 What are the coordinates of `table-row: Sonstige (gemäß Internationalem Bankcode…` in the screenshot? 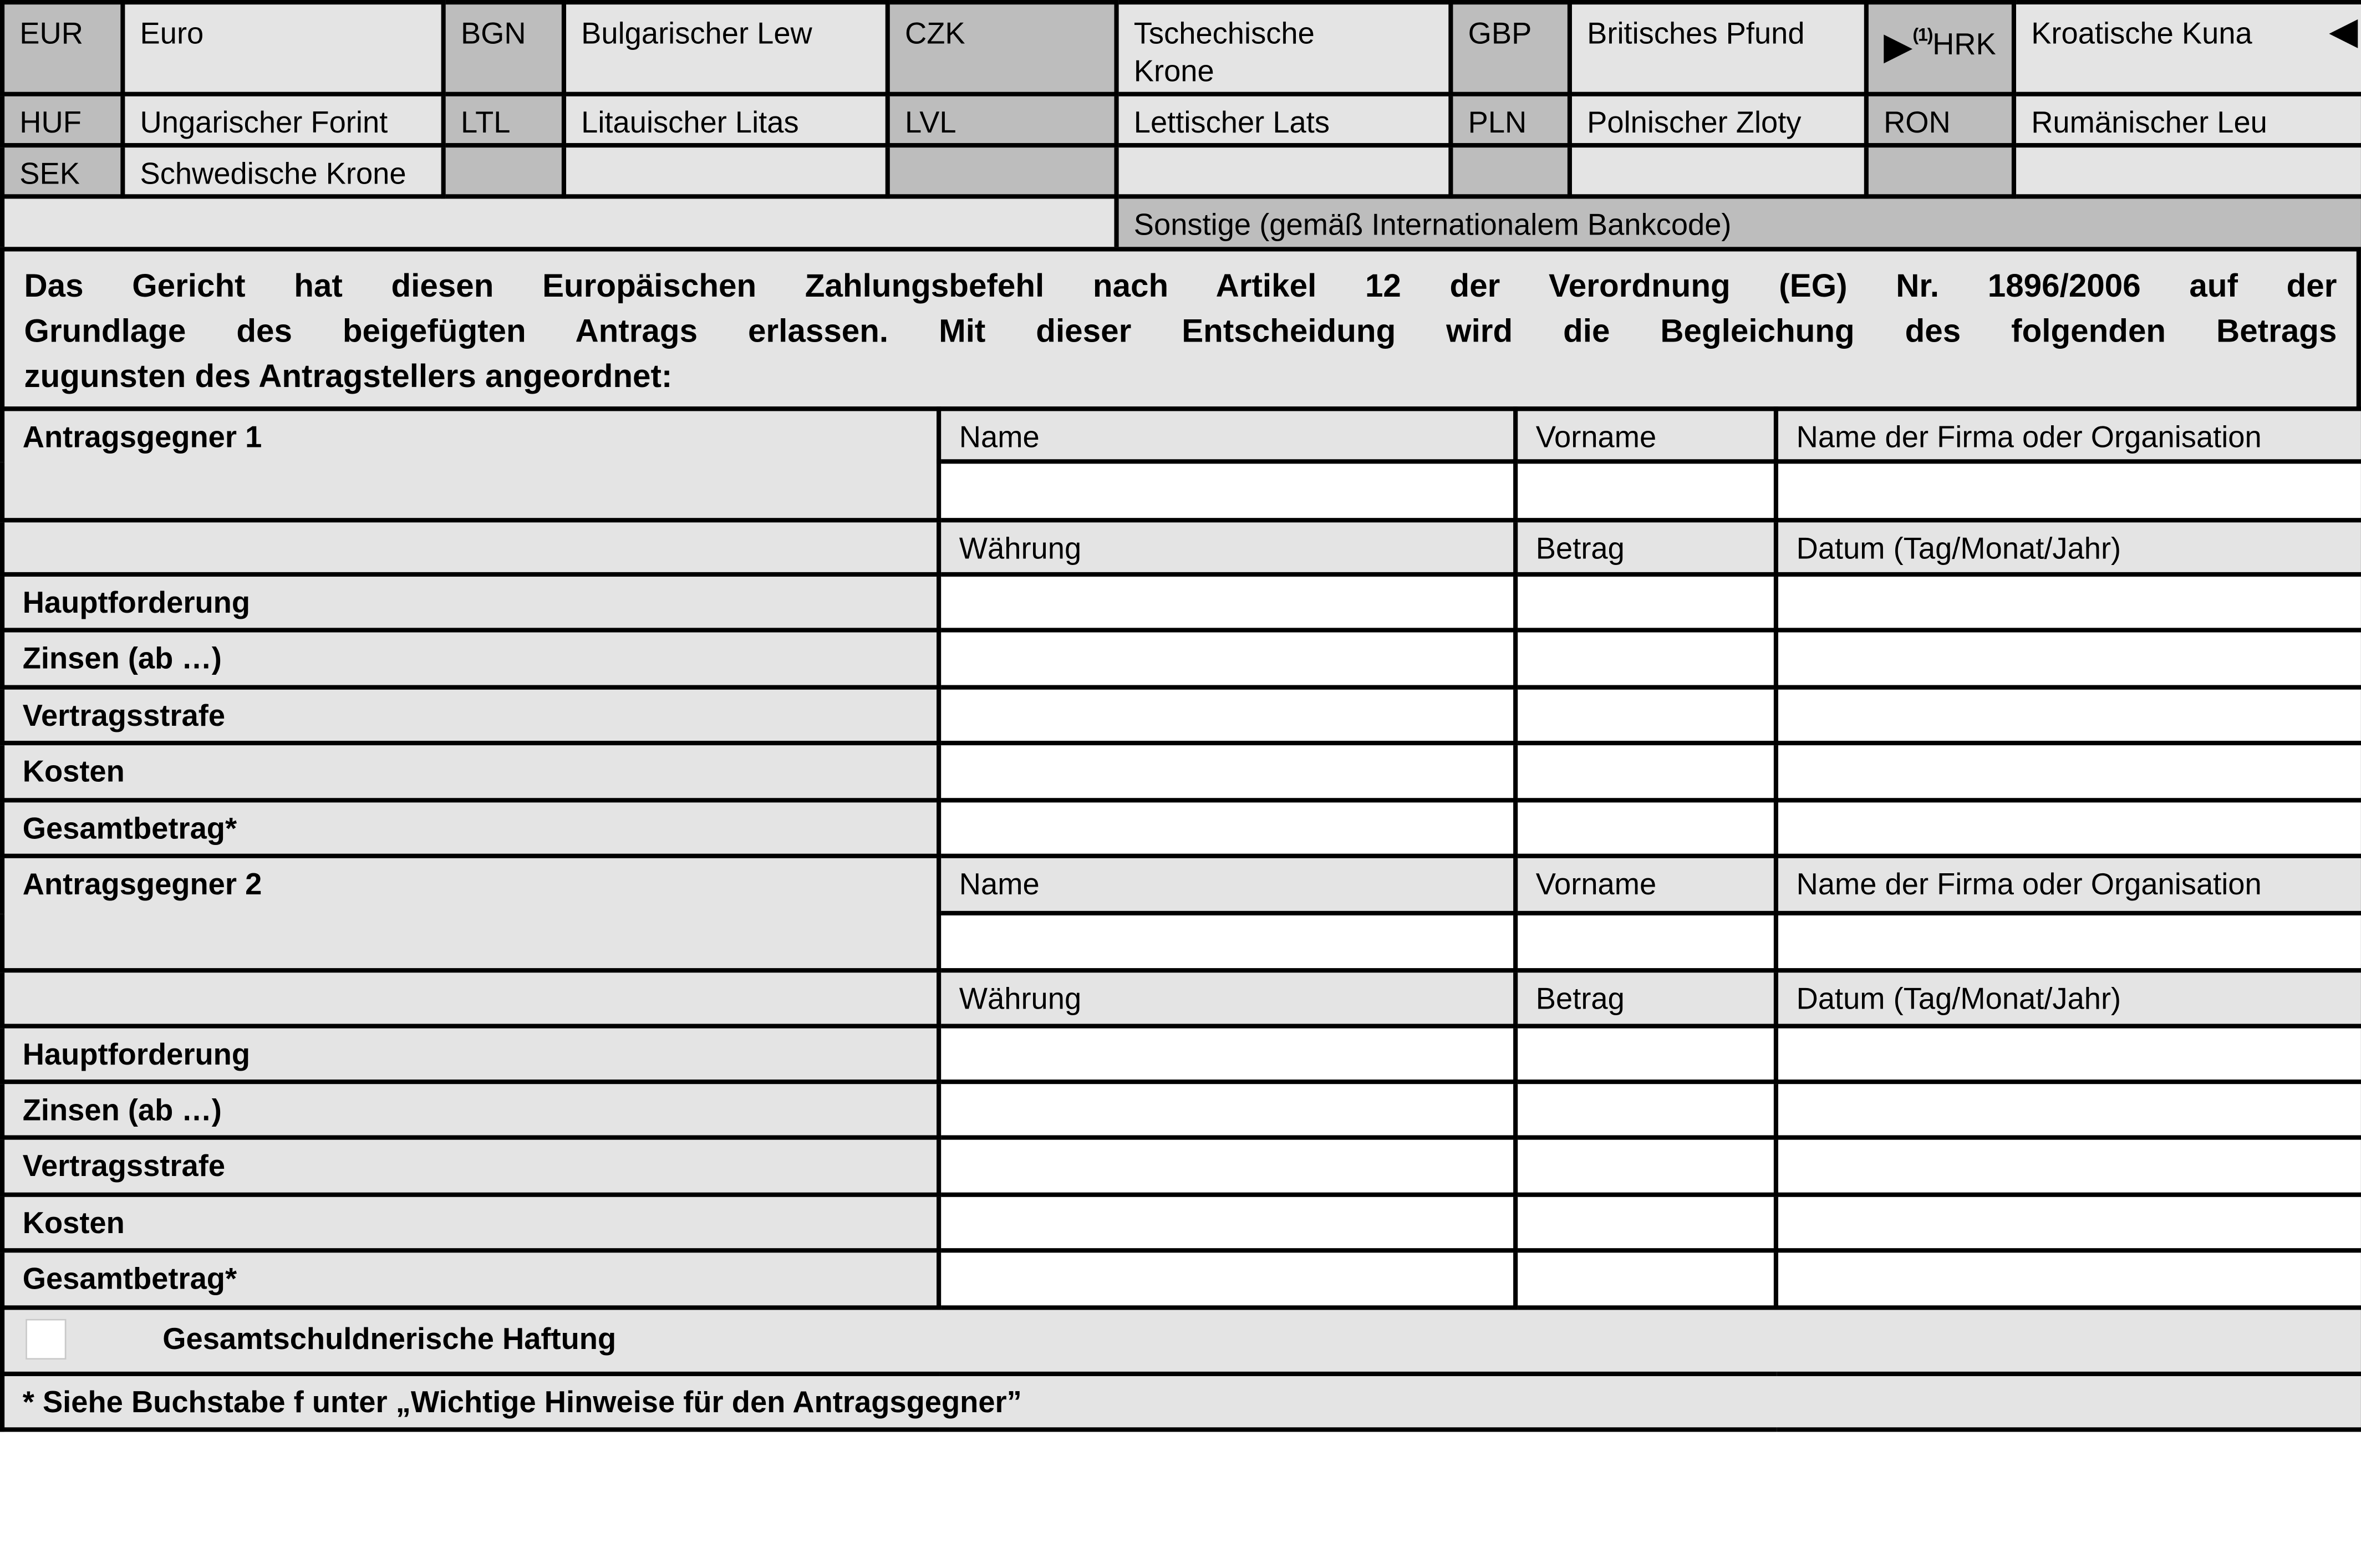 It's located at (1180, 223).